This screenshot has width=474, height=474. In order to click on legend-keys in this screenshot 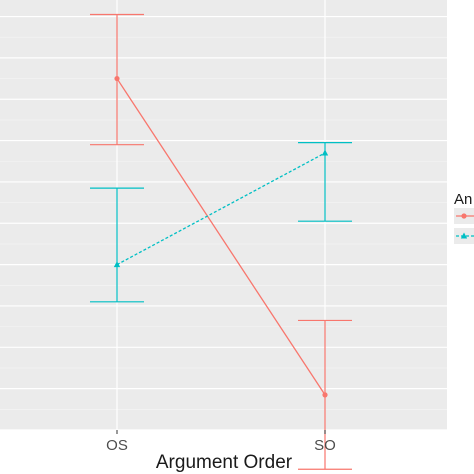, I will do `click(464, 226)`.